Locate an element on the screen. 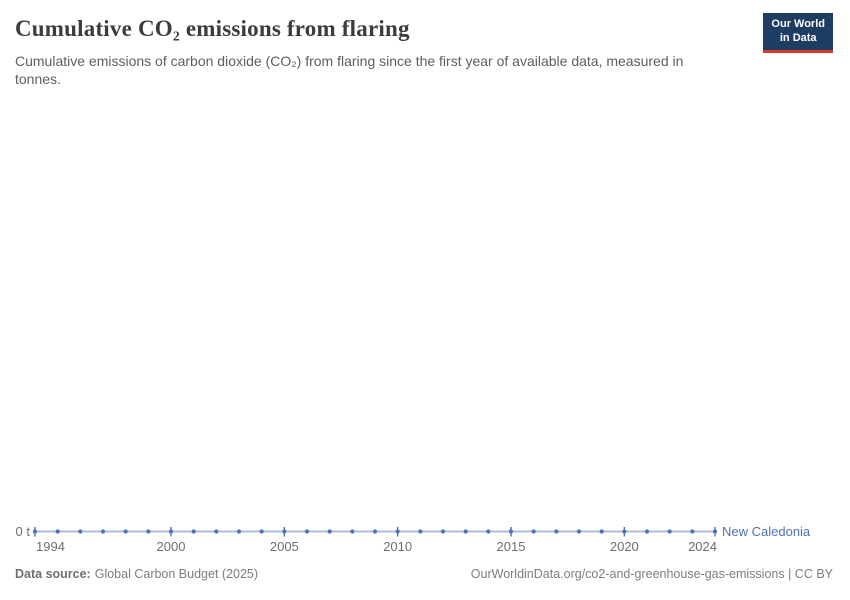 The image size is (850, 600). x-axis-tick-label: 1994 is located at coordinates (50, 546).